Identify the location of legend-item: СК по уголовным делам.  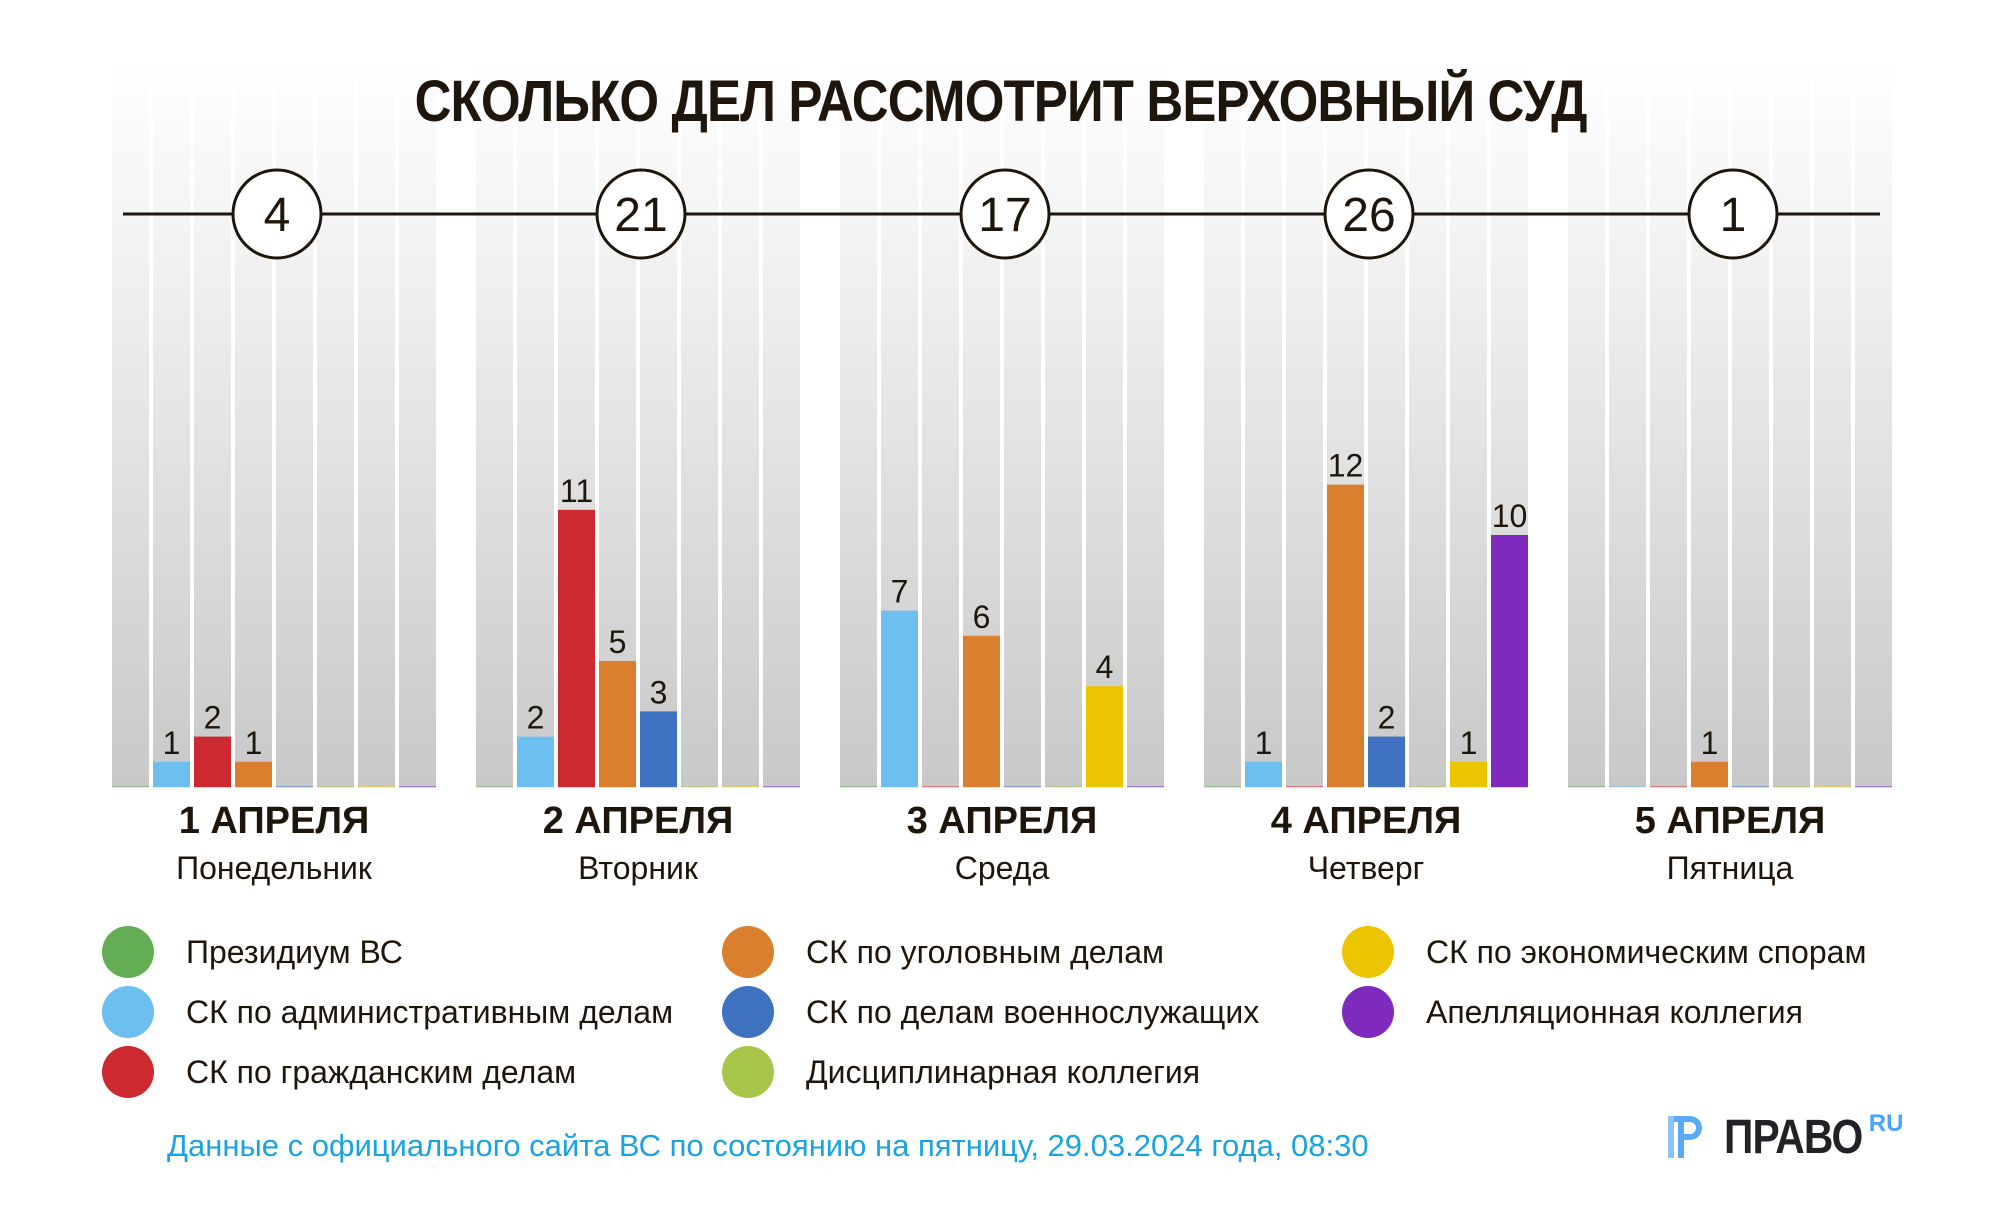
(943, 952).